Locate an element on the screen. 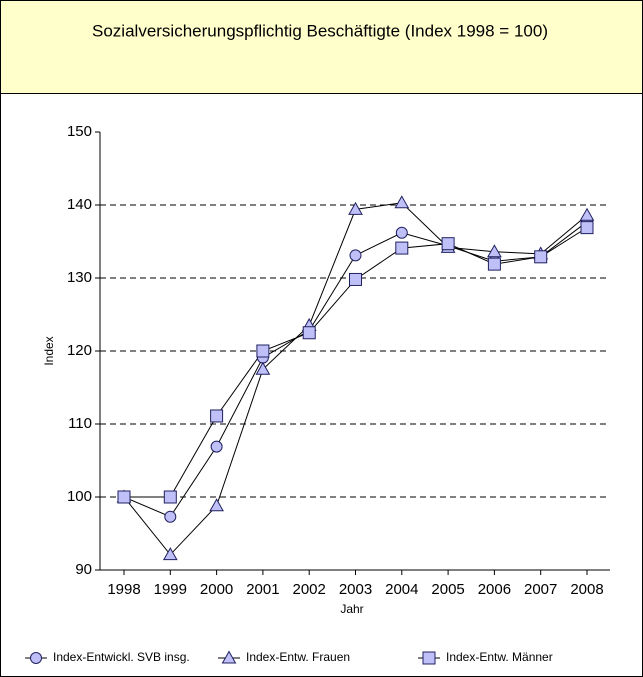 This screenshot has width=643, height=677. header is located at coordinates (321, 47).